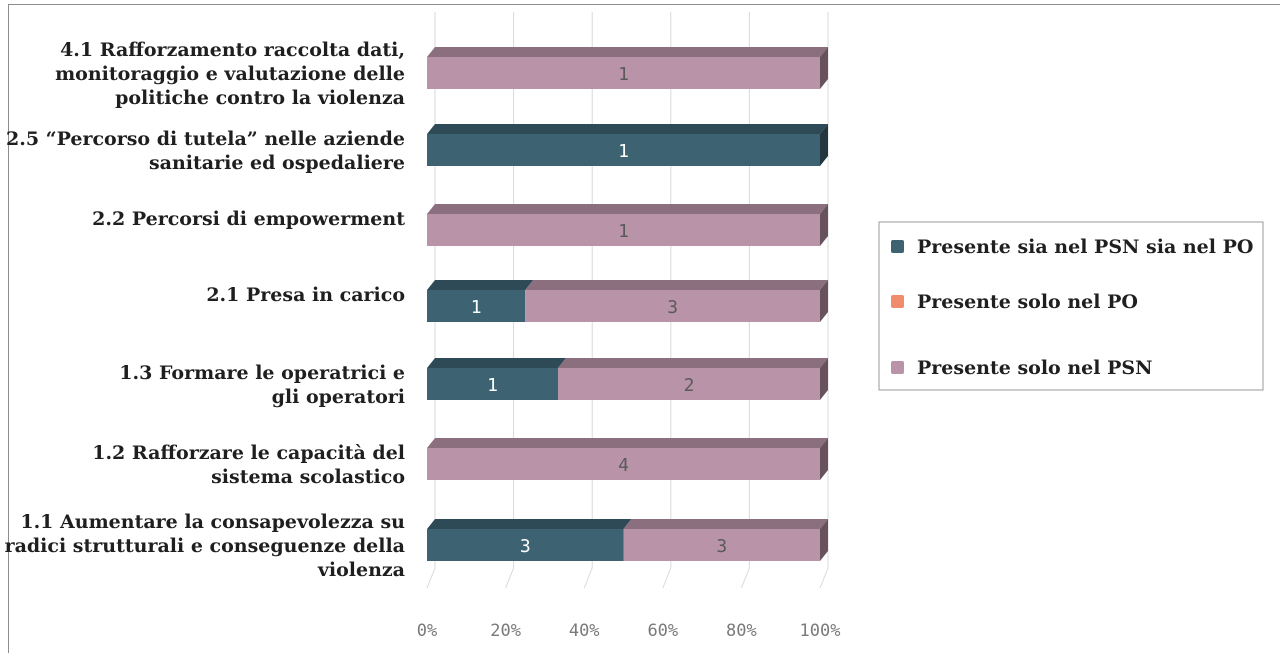 This screenshot has height=653, width=1282. I want to click on legend-item: Presente sia nel PSN sia nel PO, so click(1072, 247).